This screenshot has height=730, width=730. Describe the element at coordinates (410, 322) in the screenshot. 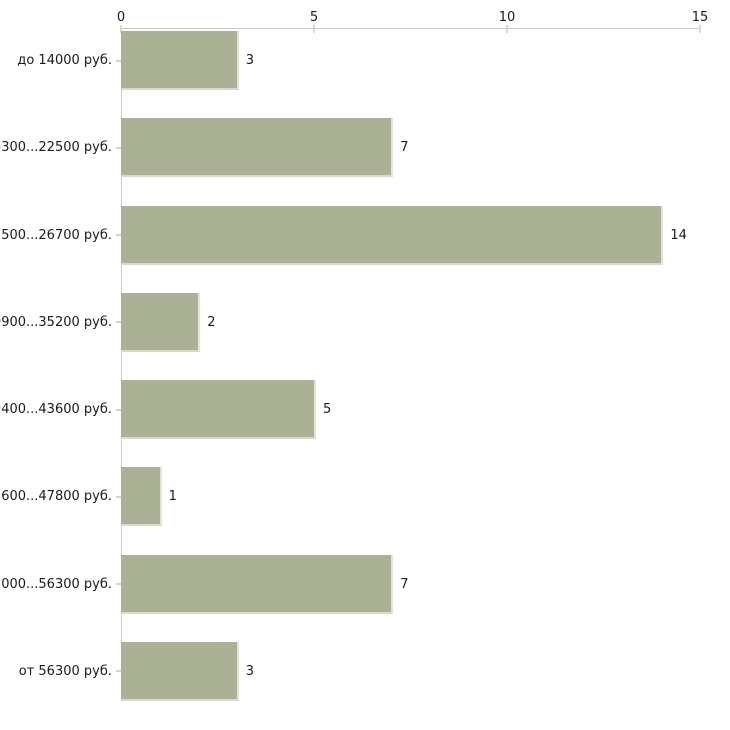

I see `bar-zone: 2` at that location.